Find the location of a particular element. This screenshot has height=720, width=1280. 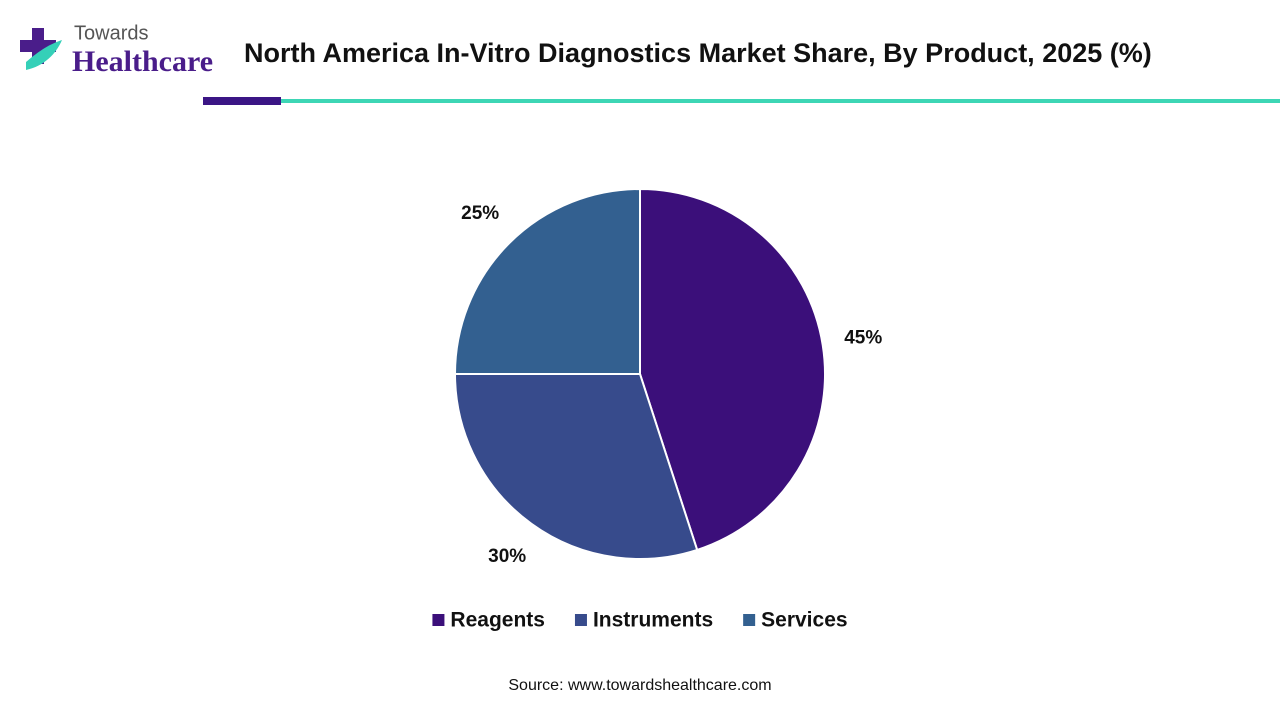

legend-label: Instruments is located at coordinates (653, 620).